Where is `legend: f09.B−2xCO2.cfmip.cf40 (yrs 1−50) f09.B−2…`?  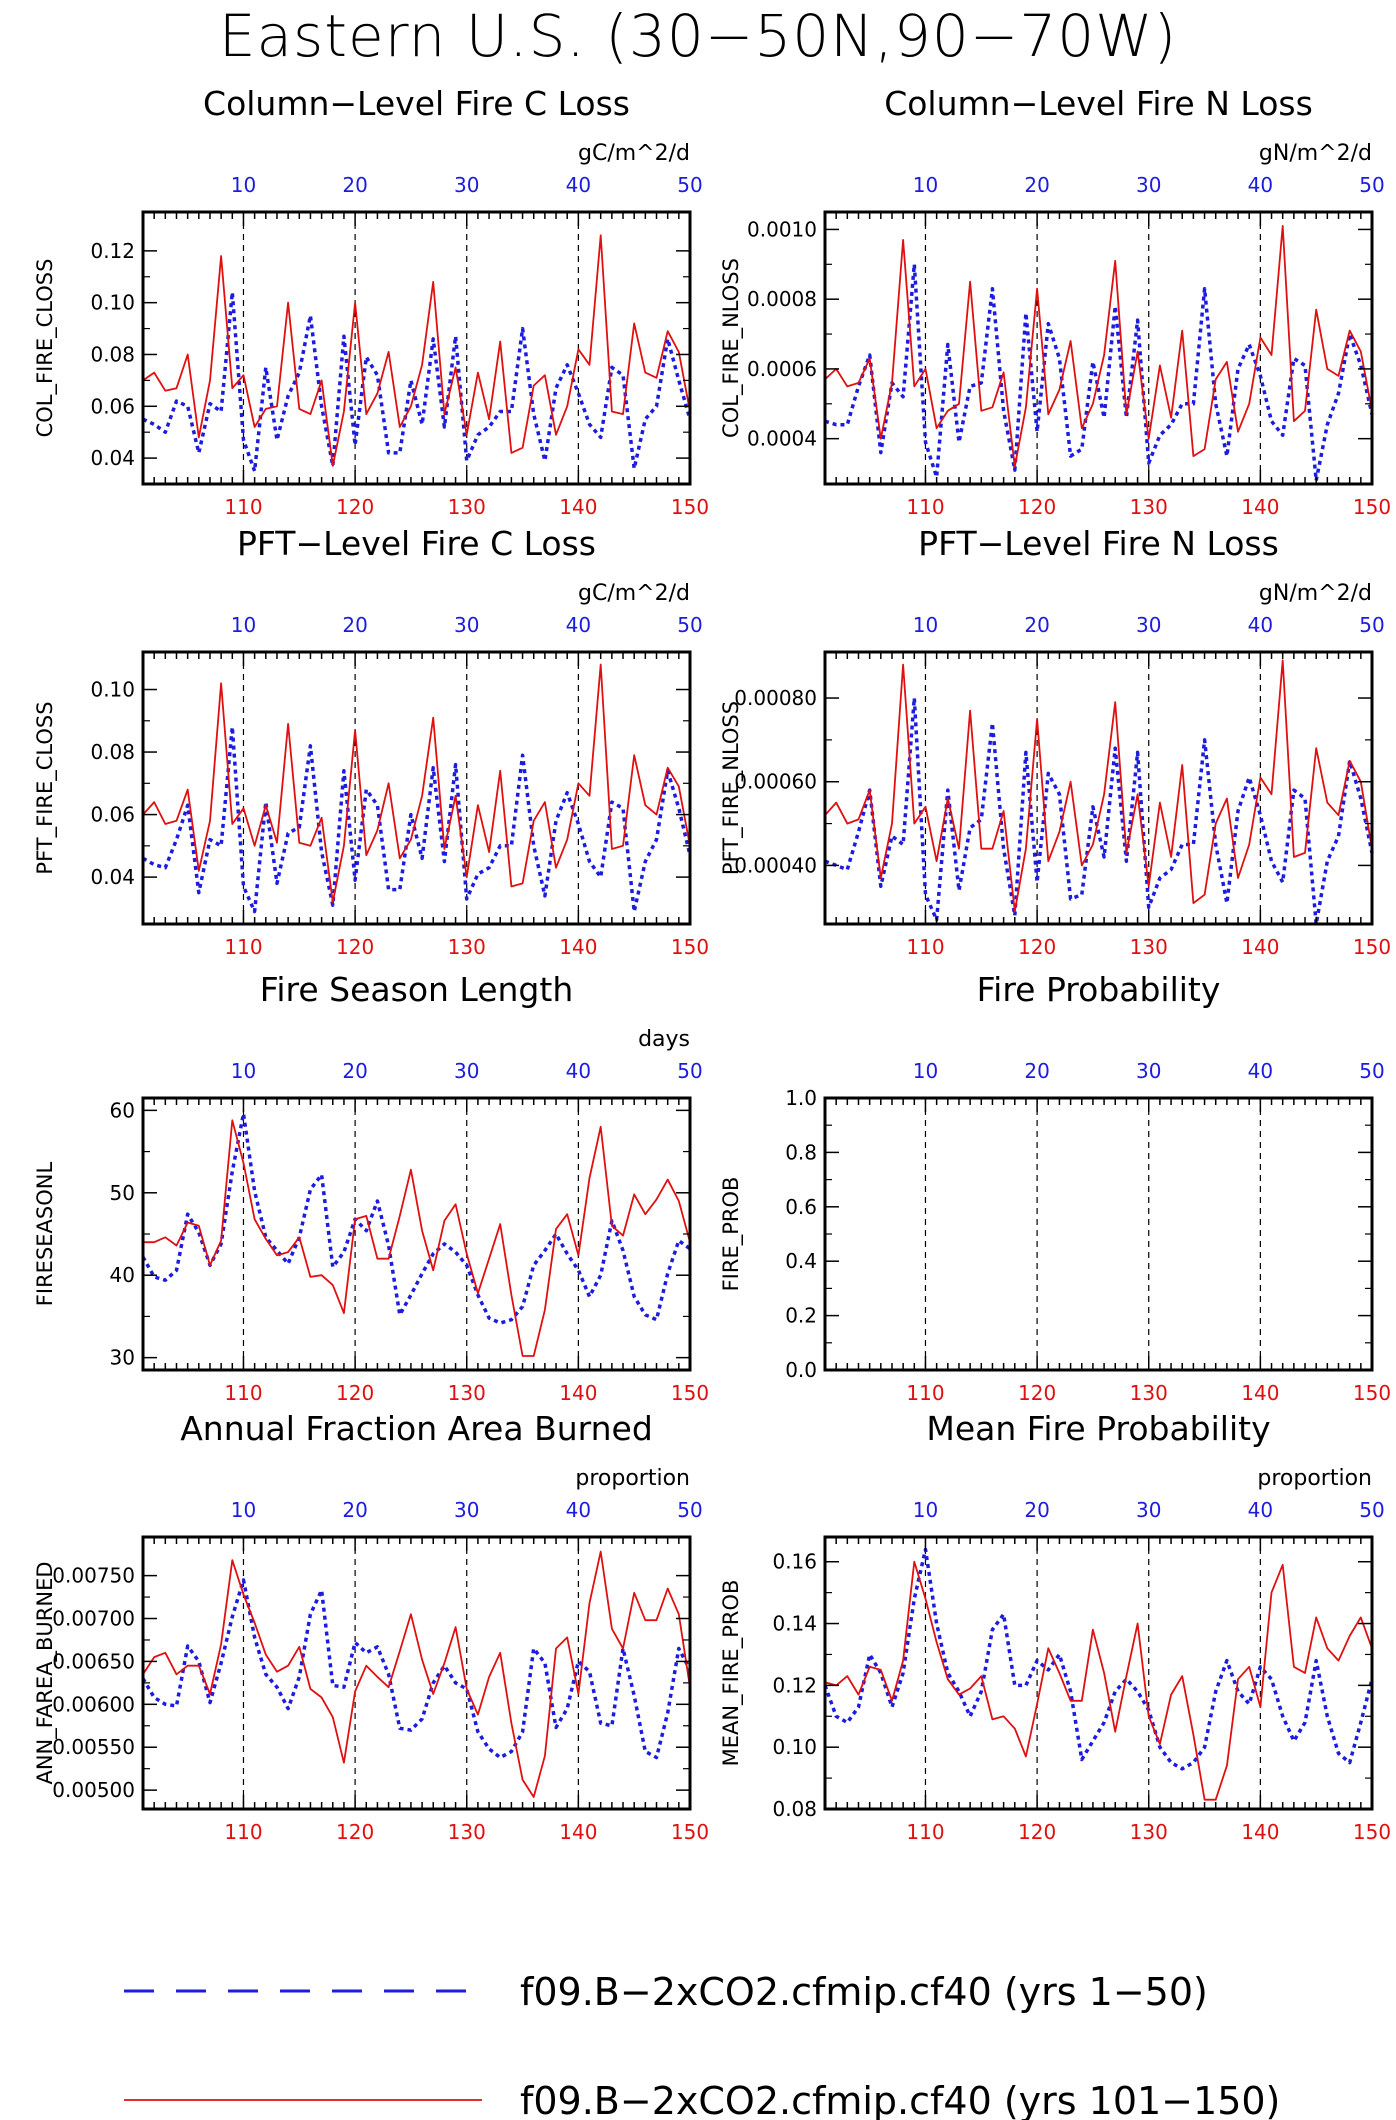 legend: f09.B−2xCO2.cfmip.cf40 (yrs 1−50) f09.B−2… is located at coordinates (702, 2045).